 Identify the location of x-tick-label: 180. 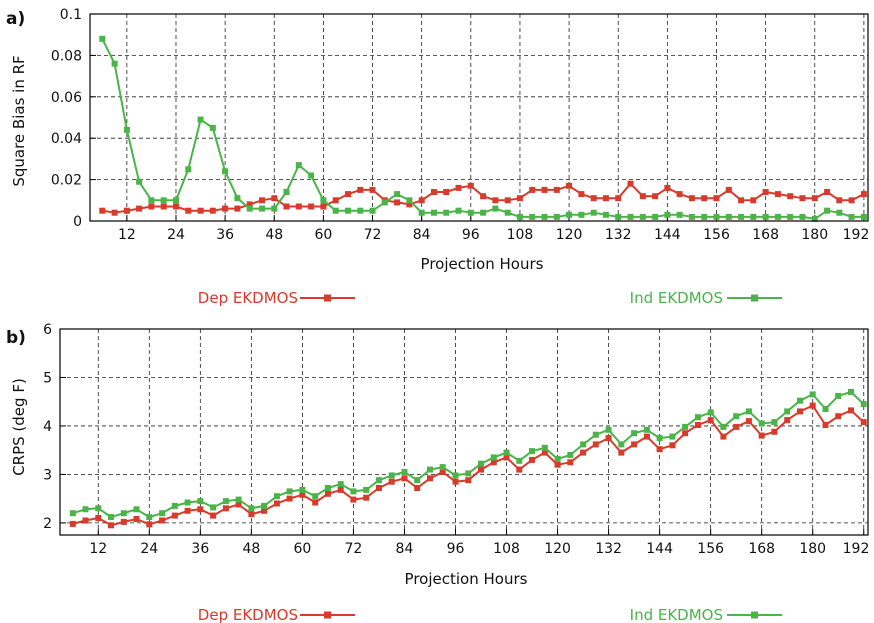
(814, 235).